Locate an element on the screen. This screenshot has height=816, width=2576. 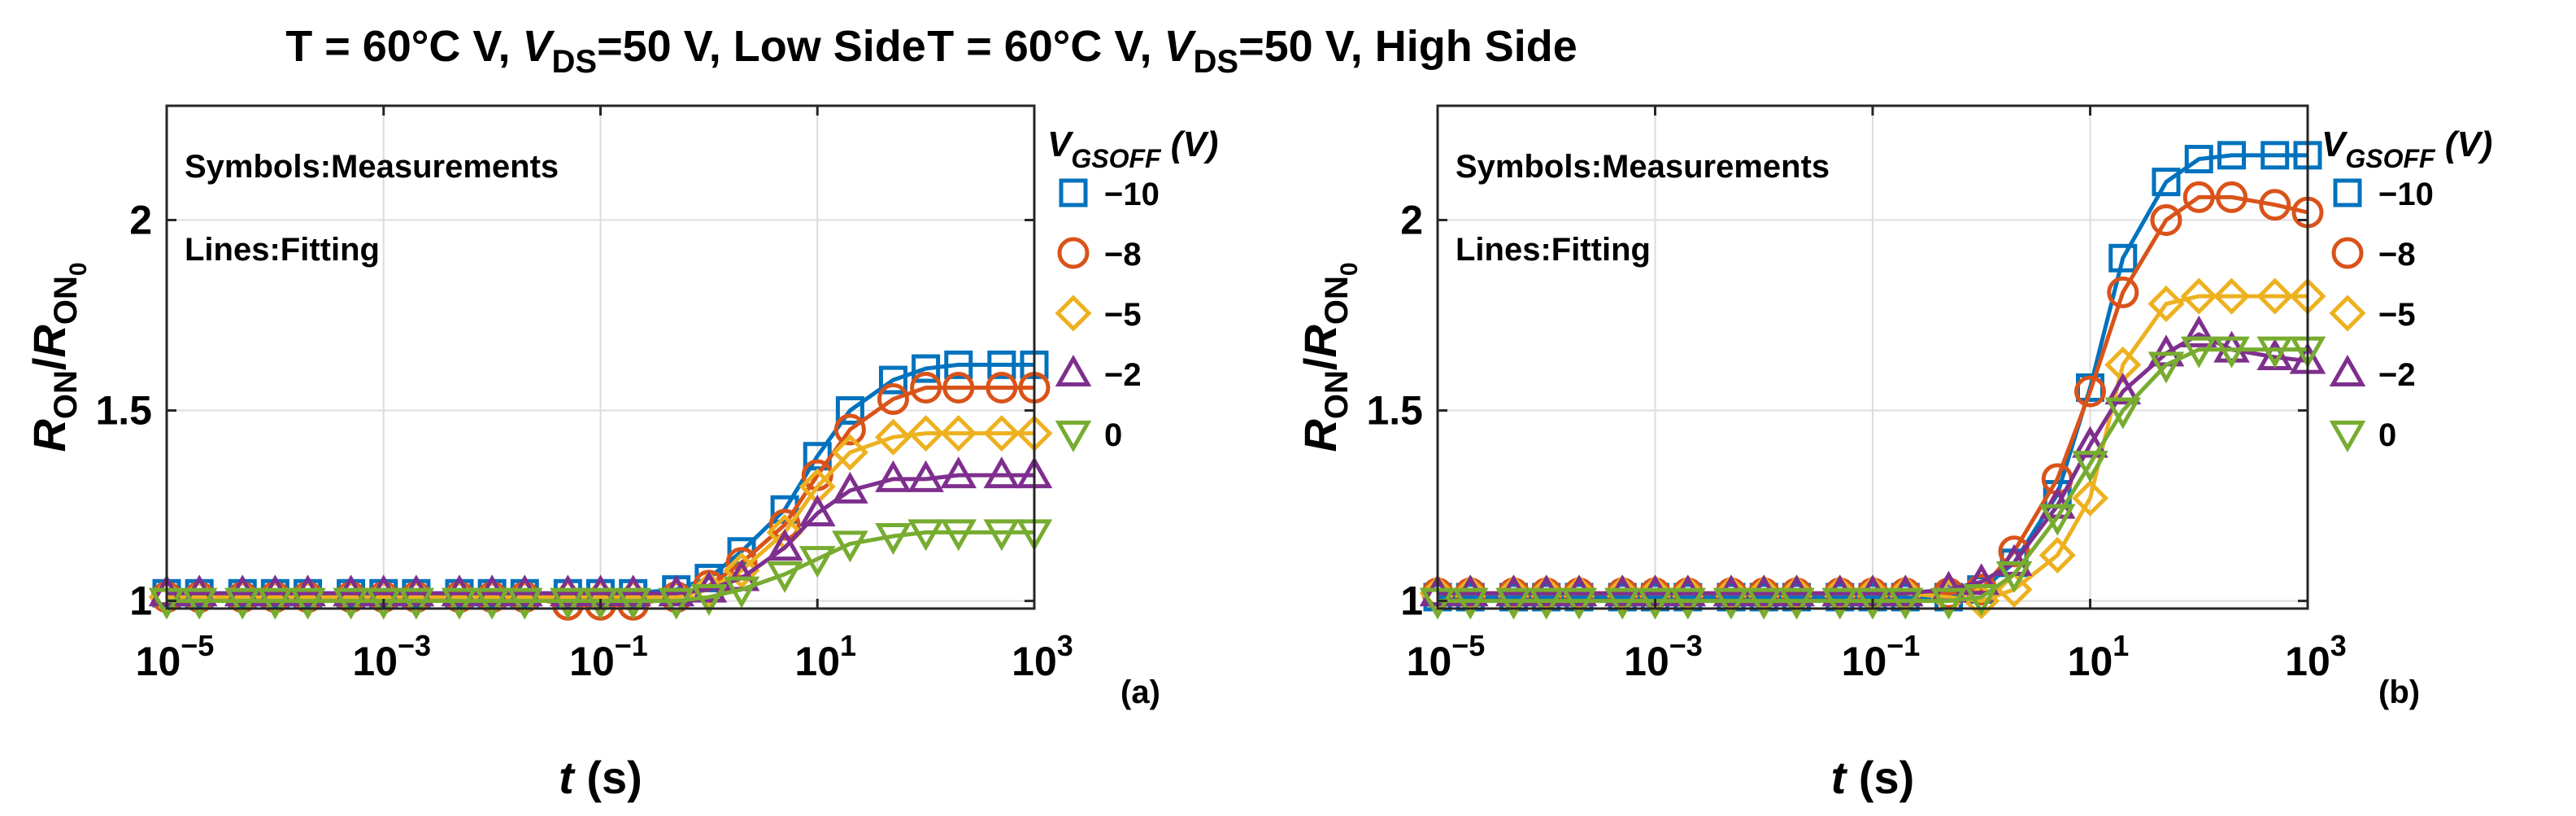
legend-entry: −2 is located at coordinates (2372, 373).